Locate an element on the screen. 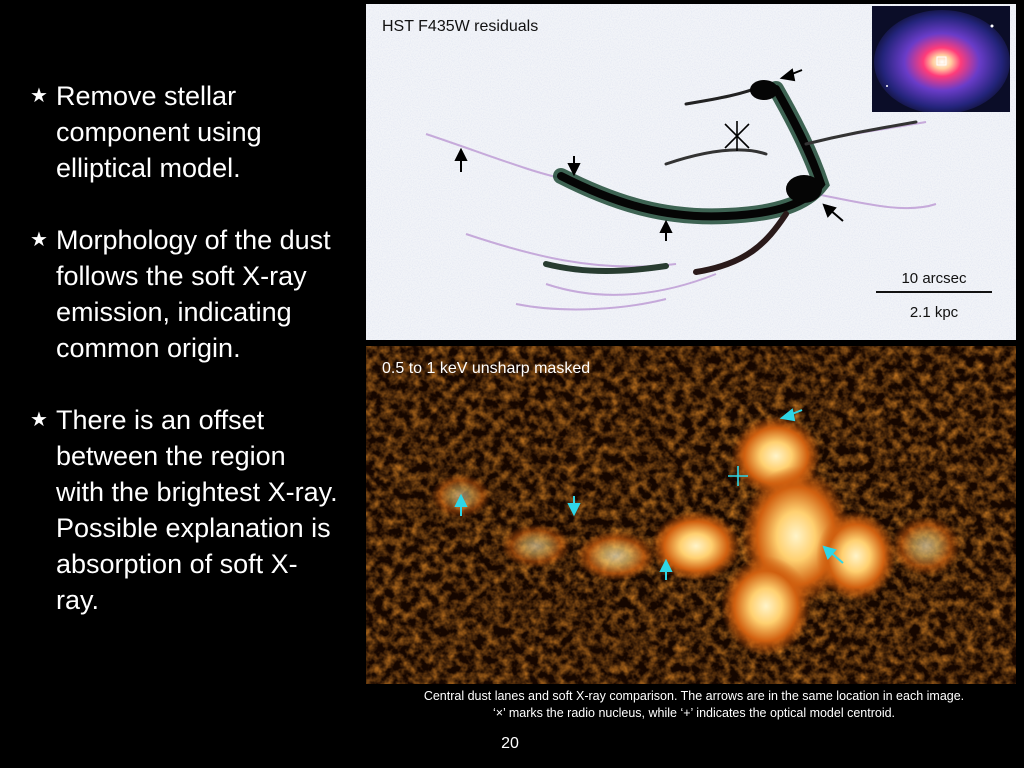  galaxy-inset-image is located at coordinates (941, 59).